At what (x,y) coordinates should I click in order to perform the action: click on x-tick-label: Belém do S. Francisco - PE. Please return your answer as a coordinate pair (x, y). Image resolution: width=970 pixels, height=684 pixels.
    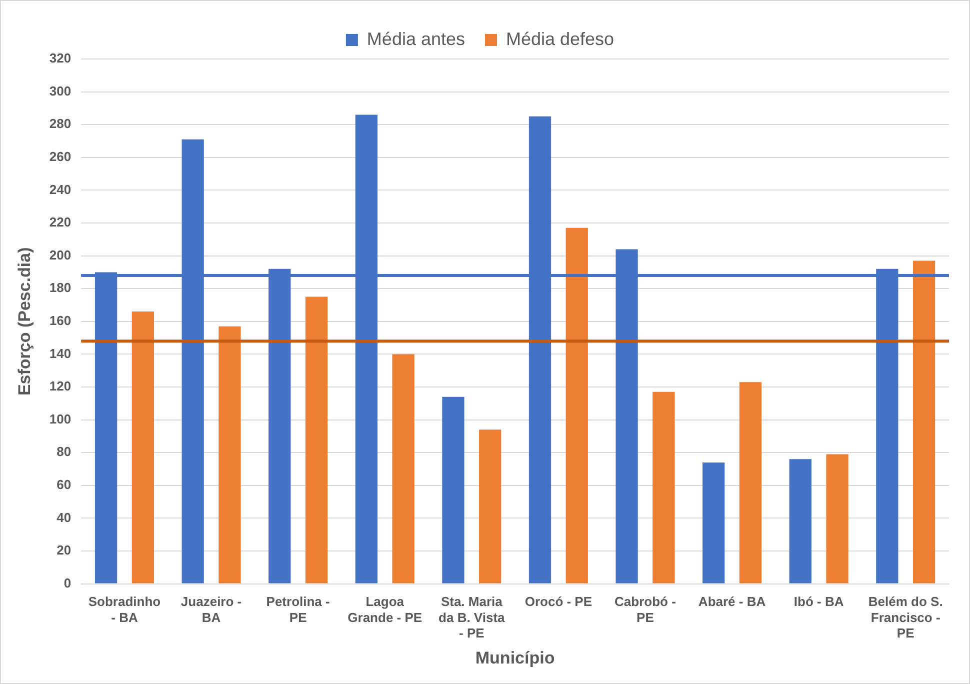
    Looking at the image, I should click on (905, 617).